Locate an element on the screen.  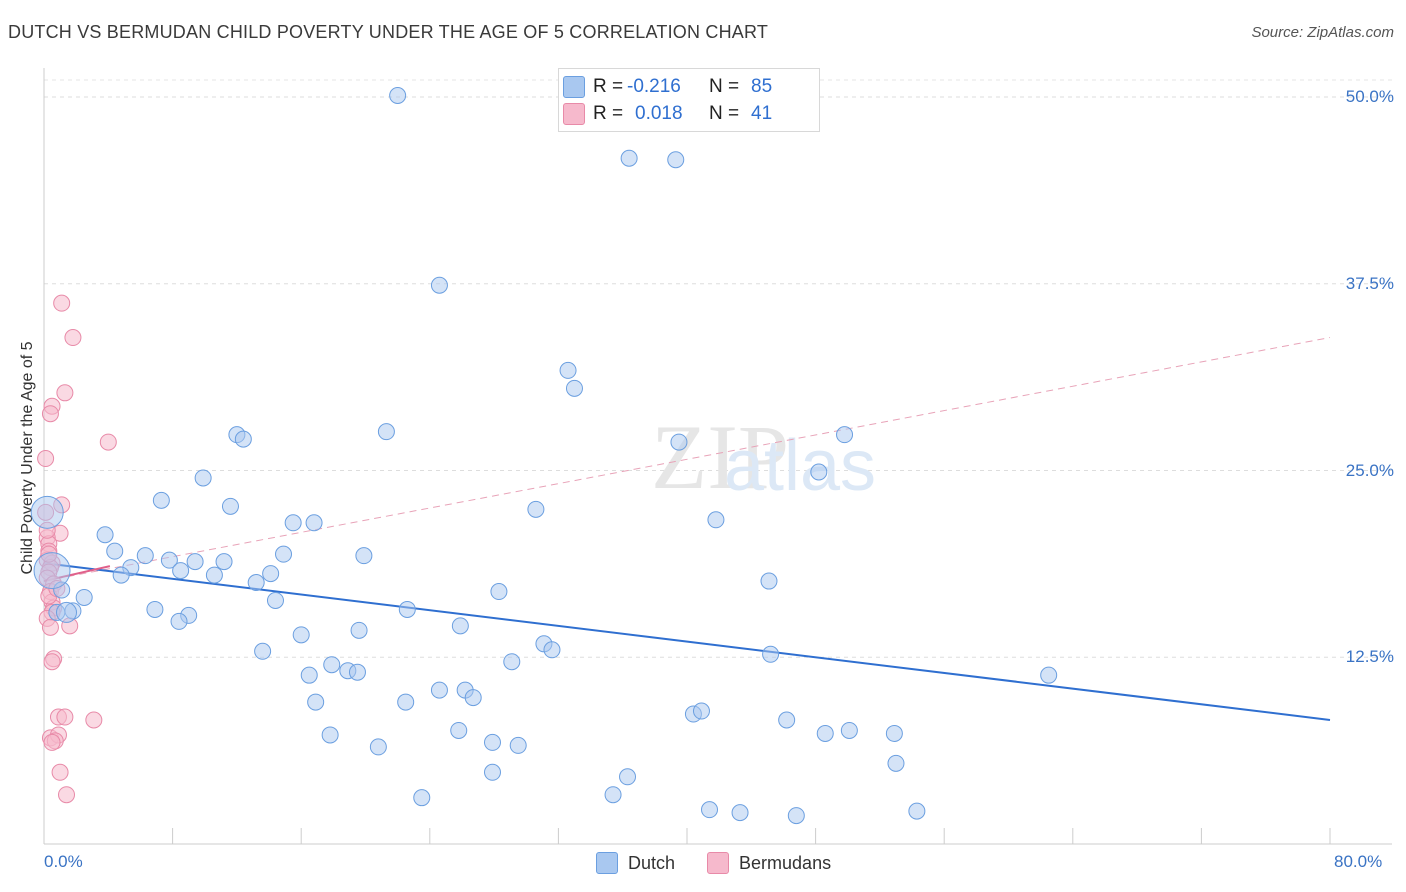
legend-swatch-bermudans is located at coordinates (574, 114).